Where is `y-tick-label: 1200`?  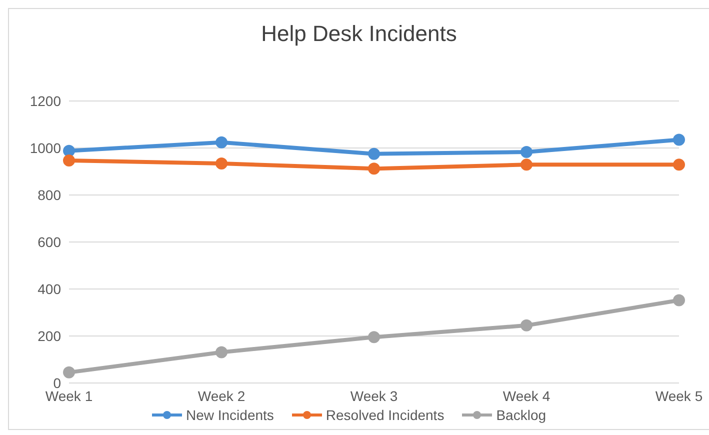
y-tick-label: 1200 is located at coordinates (46, 100).